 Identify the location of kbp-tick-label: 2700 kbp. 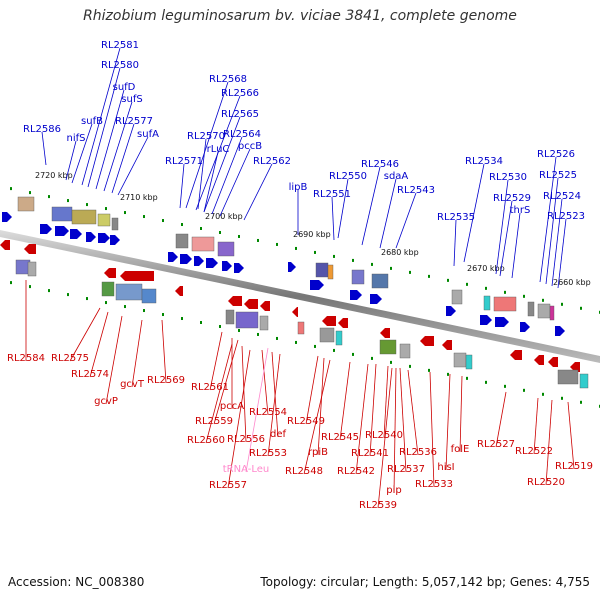
(224, 216).